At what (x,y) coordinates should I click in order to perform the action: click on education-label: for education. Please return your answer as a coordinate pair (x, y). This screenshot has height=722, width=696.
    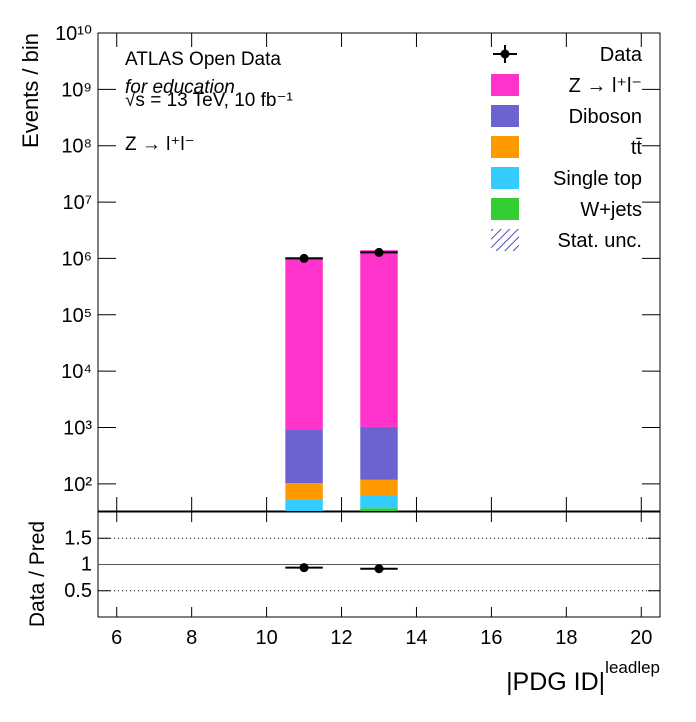
    Looking at the image, I should click on (180, 87).